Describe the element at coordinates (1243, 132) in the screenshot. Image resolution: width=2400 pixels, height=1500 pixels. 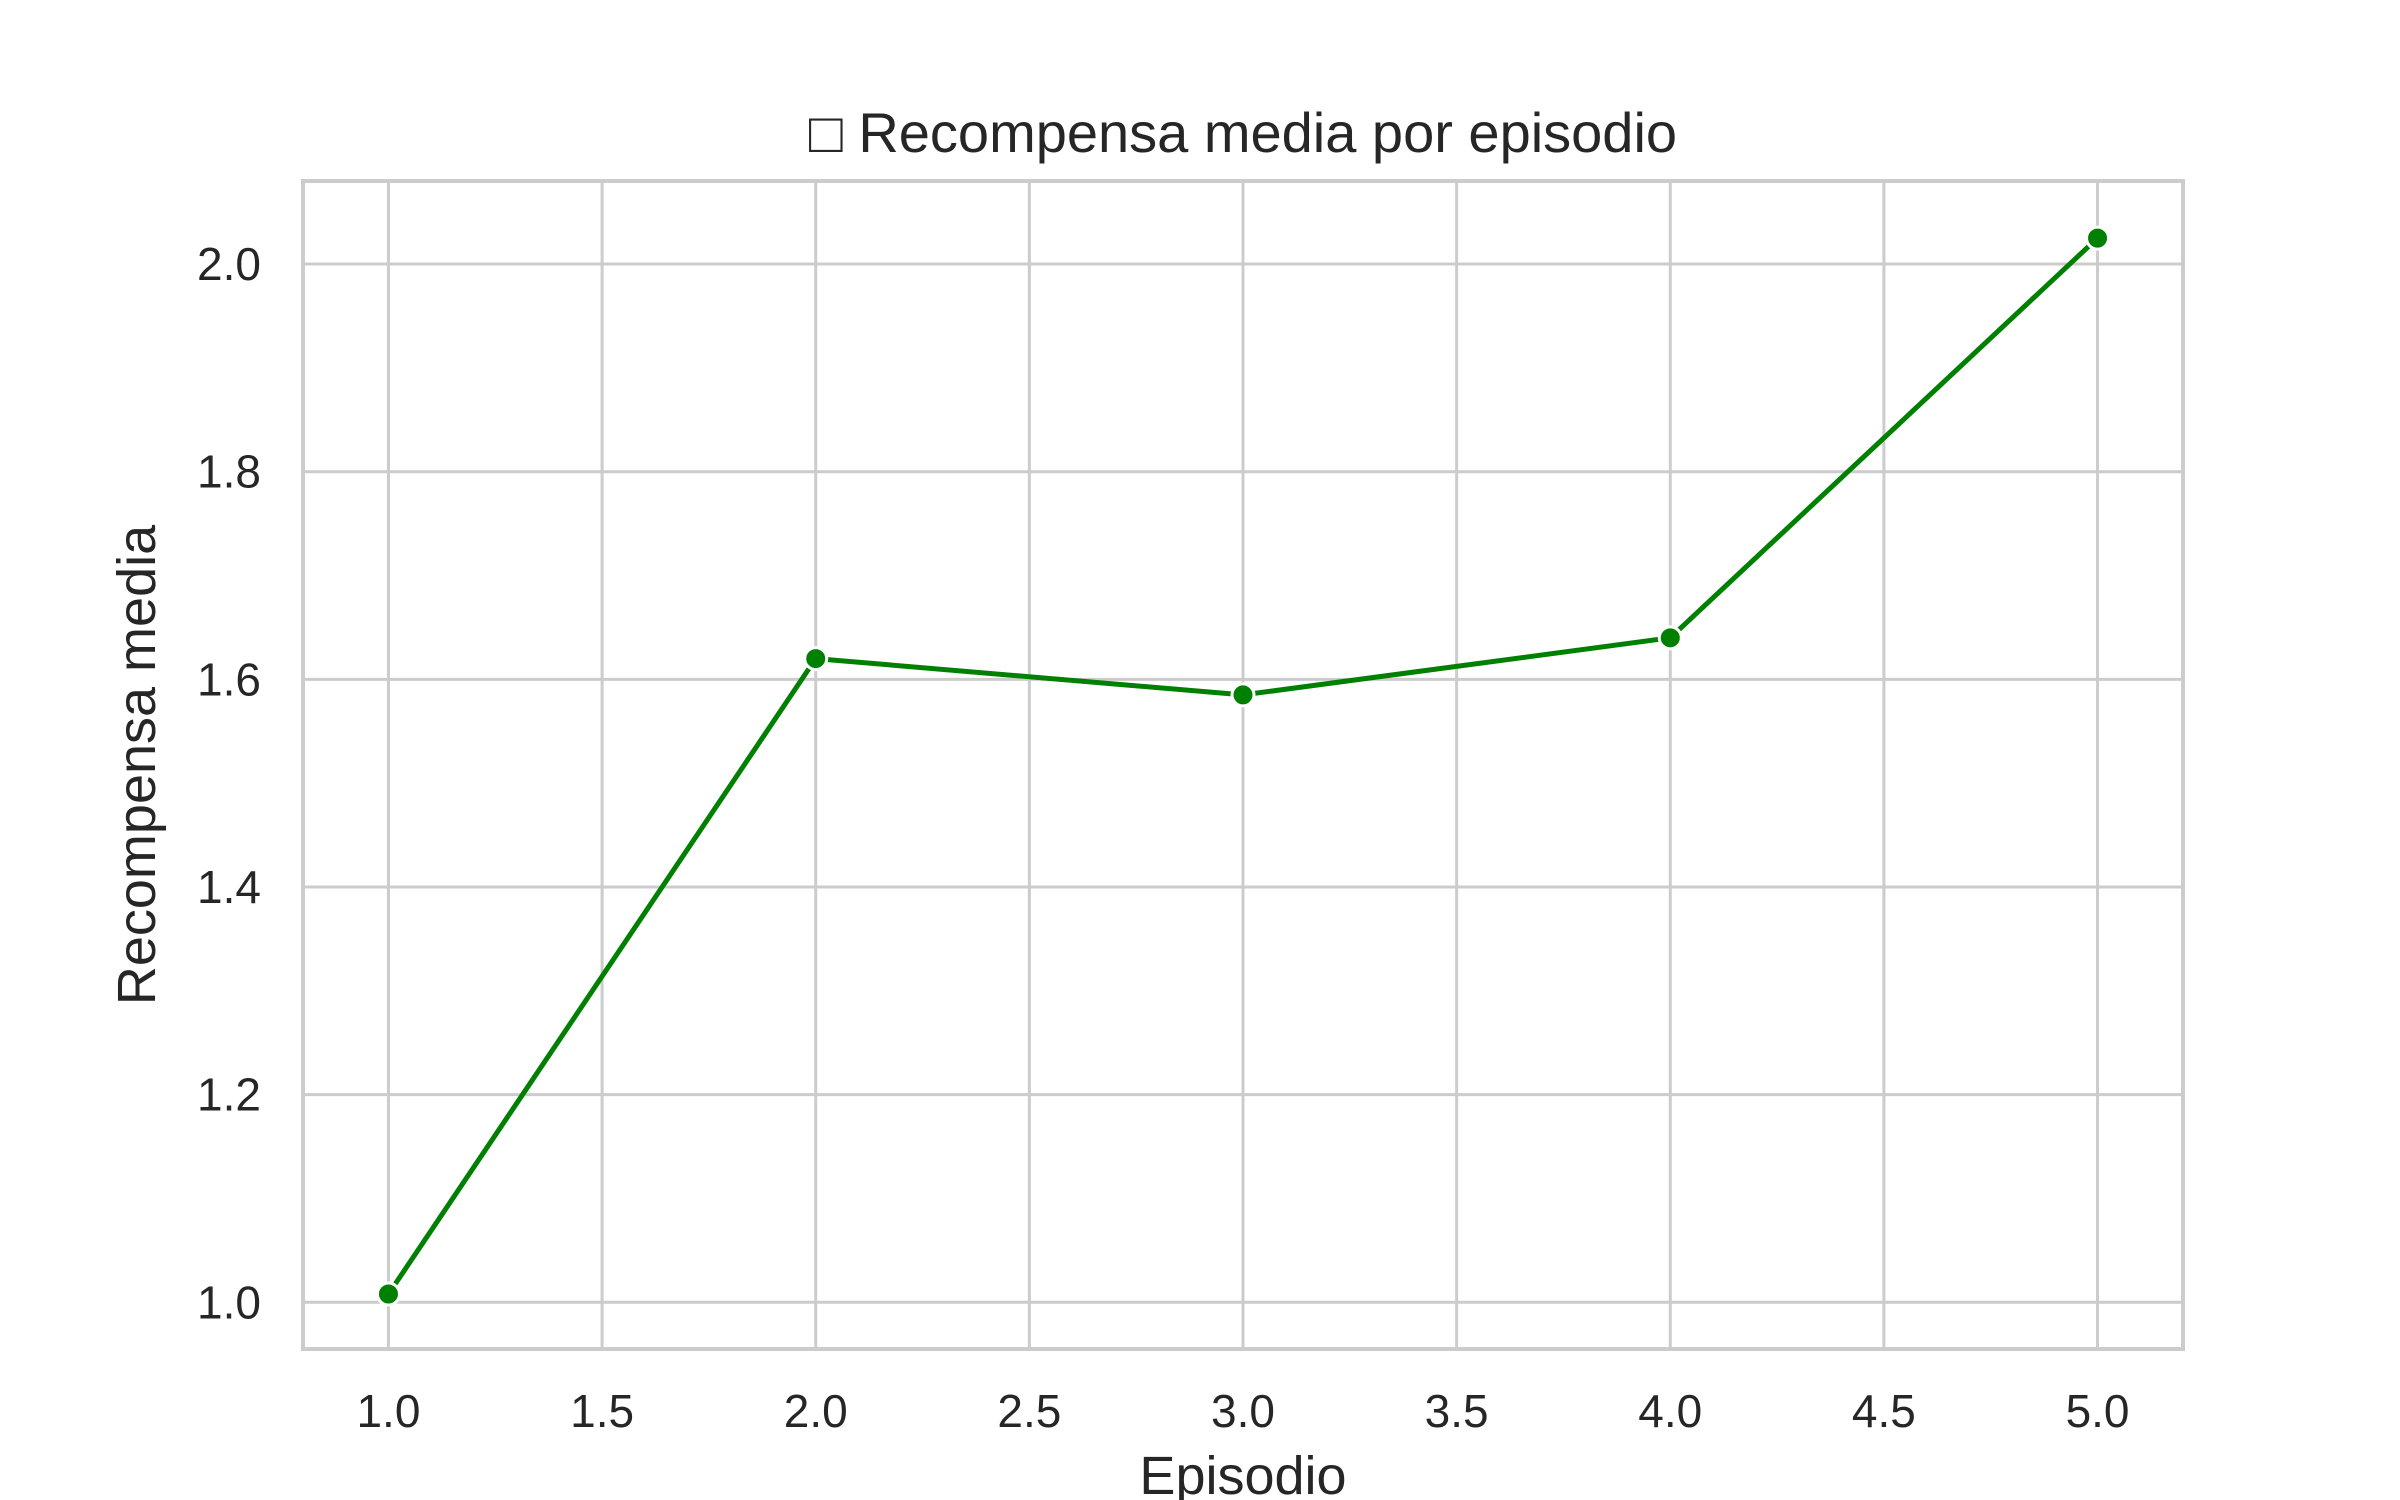
I see `chart-title: □ Recompensa media por episodio` at that location.